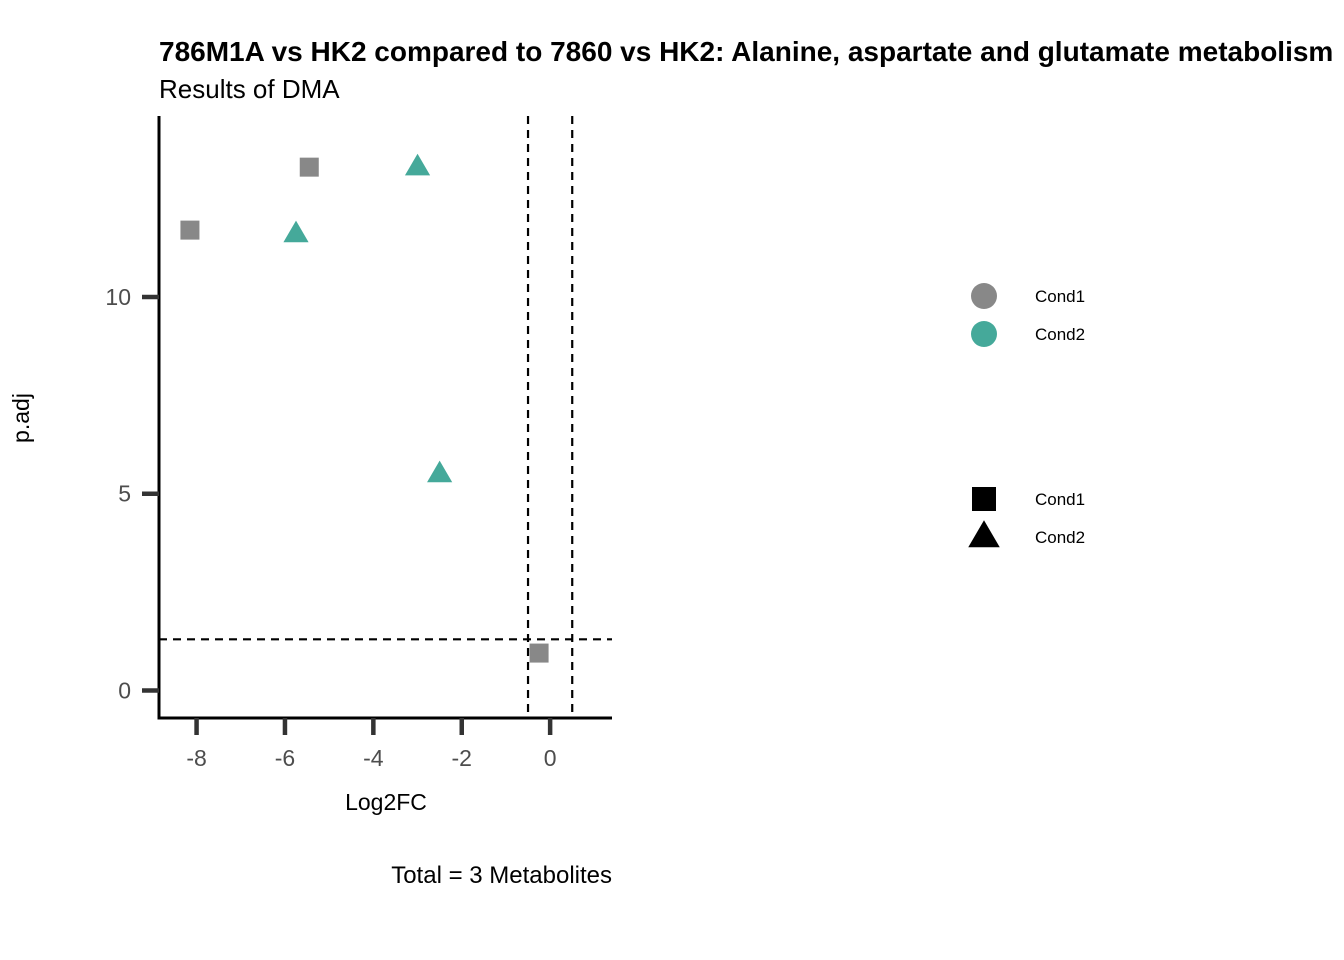 This screenshot has height=960, width=1344. I want to click on legends: Cond1 Cond2 Cond1 Cond2, so click(1026, 415).